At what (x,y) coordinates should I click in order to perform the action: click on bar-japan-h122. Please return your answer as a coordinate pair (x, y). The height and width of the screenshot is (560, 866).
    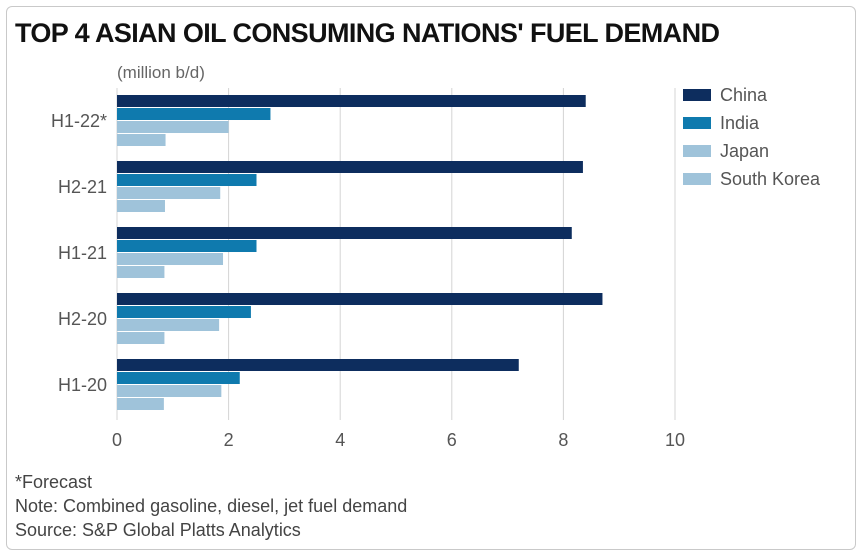
    Looking at the image, I should click on (173, 127).